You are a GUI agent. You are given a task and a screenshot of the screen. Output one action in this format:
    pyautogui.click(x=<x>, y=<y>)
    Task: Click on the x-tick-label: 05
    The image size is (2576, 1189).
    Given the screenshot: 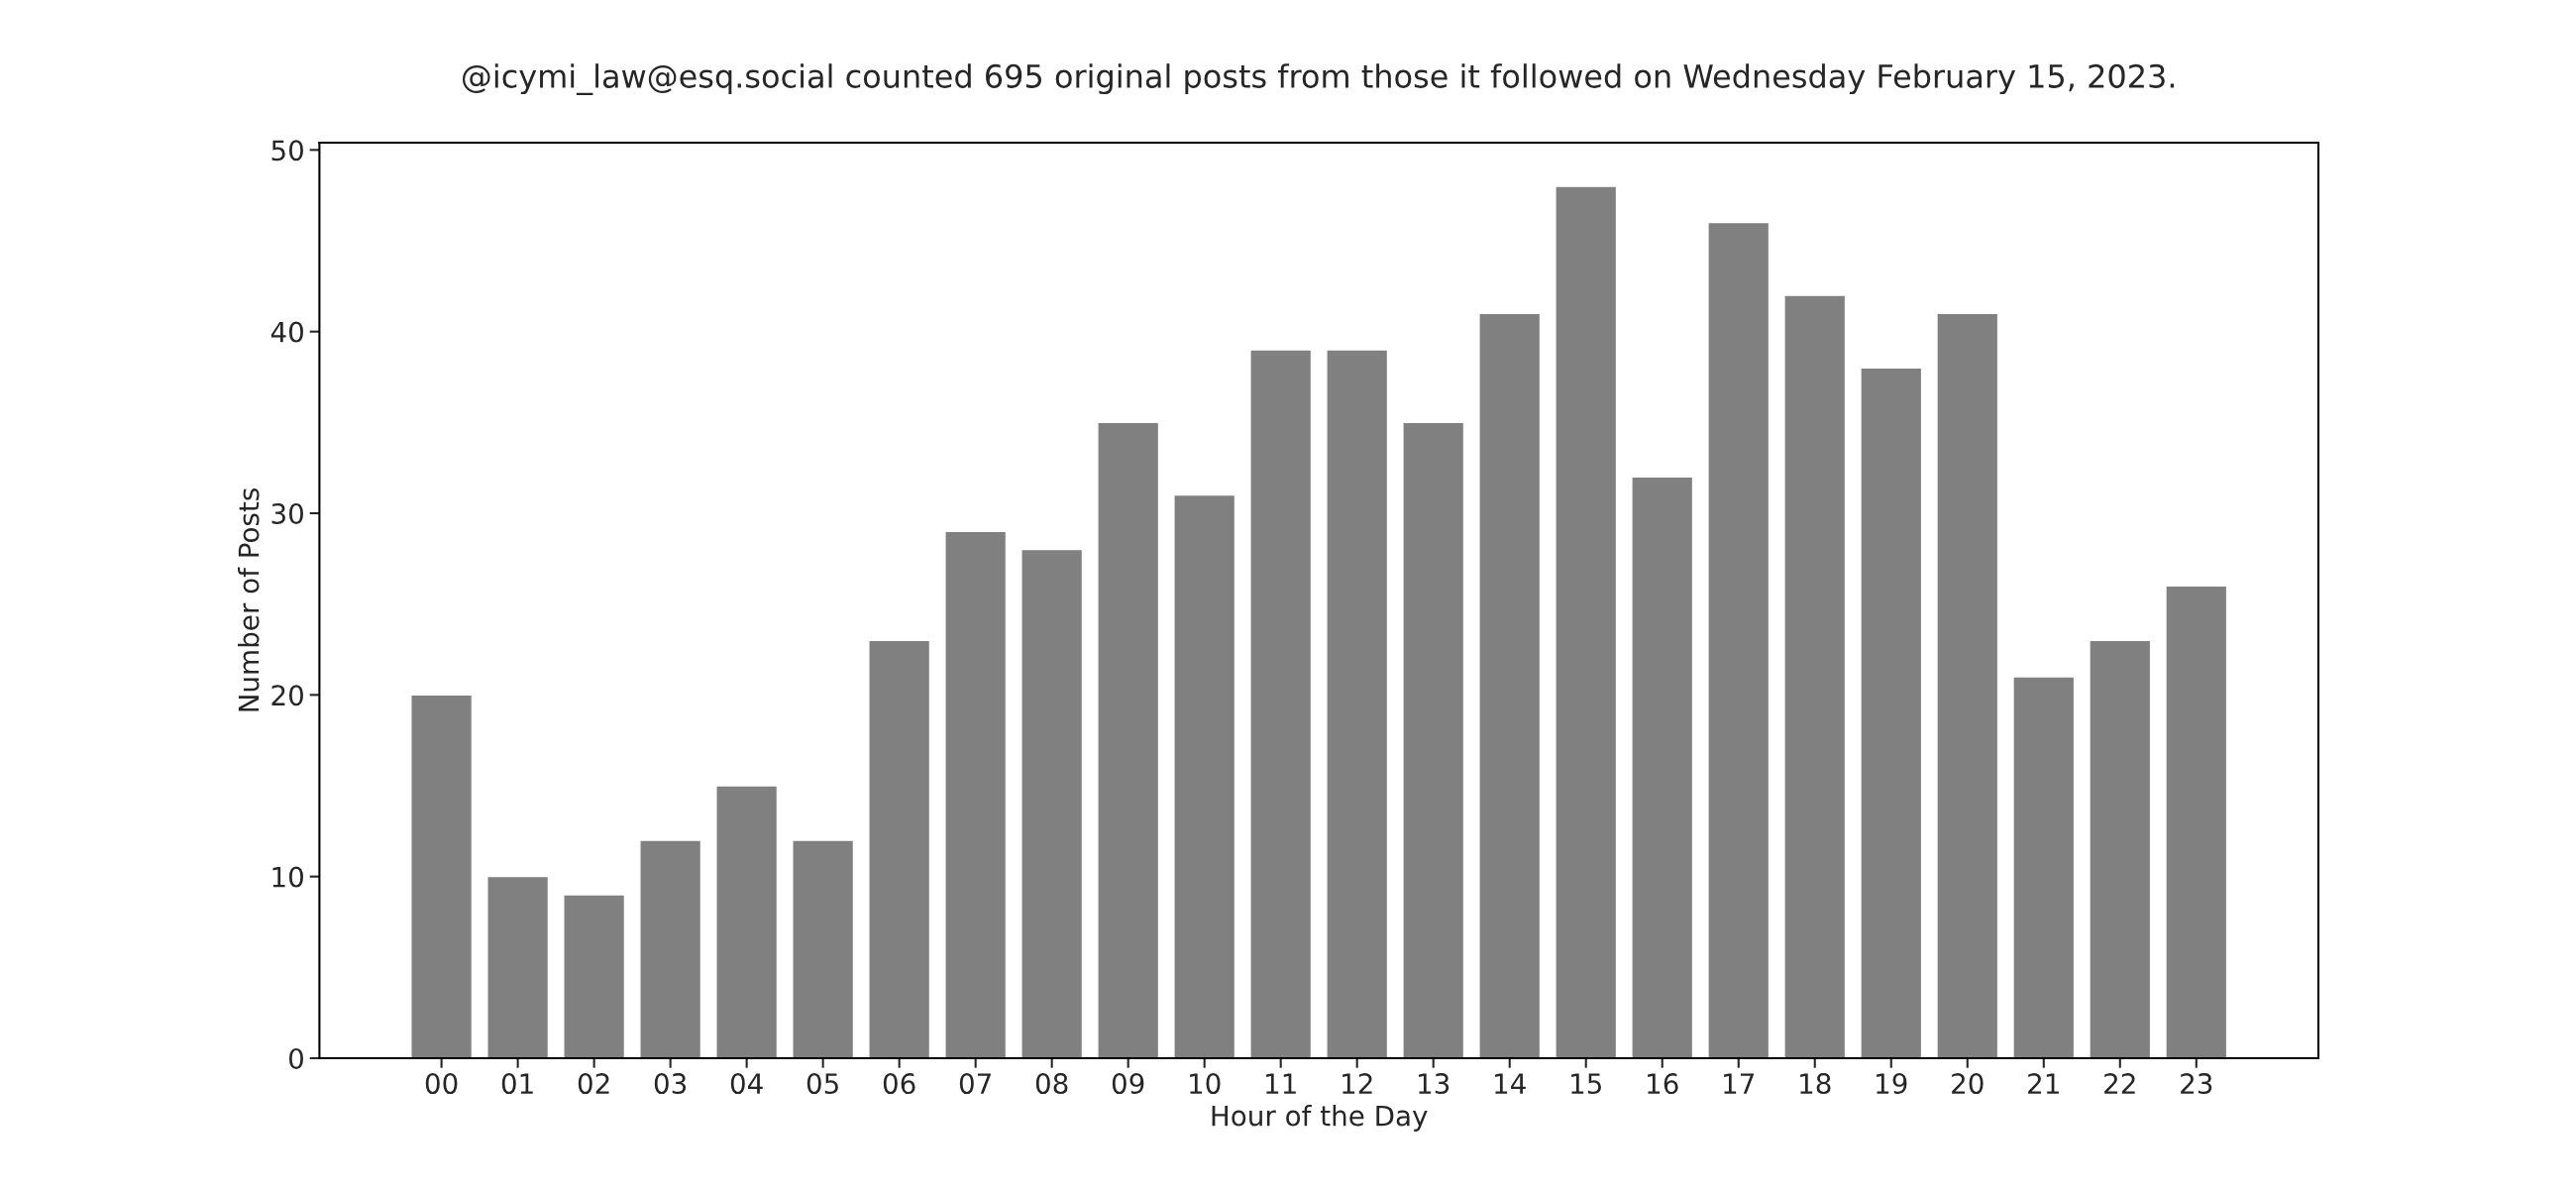 What is the action you would take?
    pyautogui.click(x=822, y=1084)
    